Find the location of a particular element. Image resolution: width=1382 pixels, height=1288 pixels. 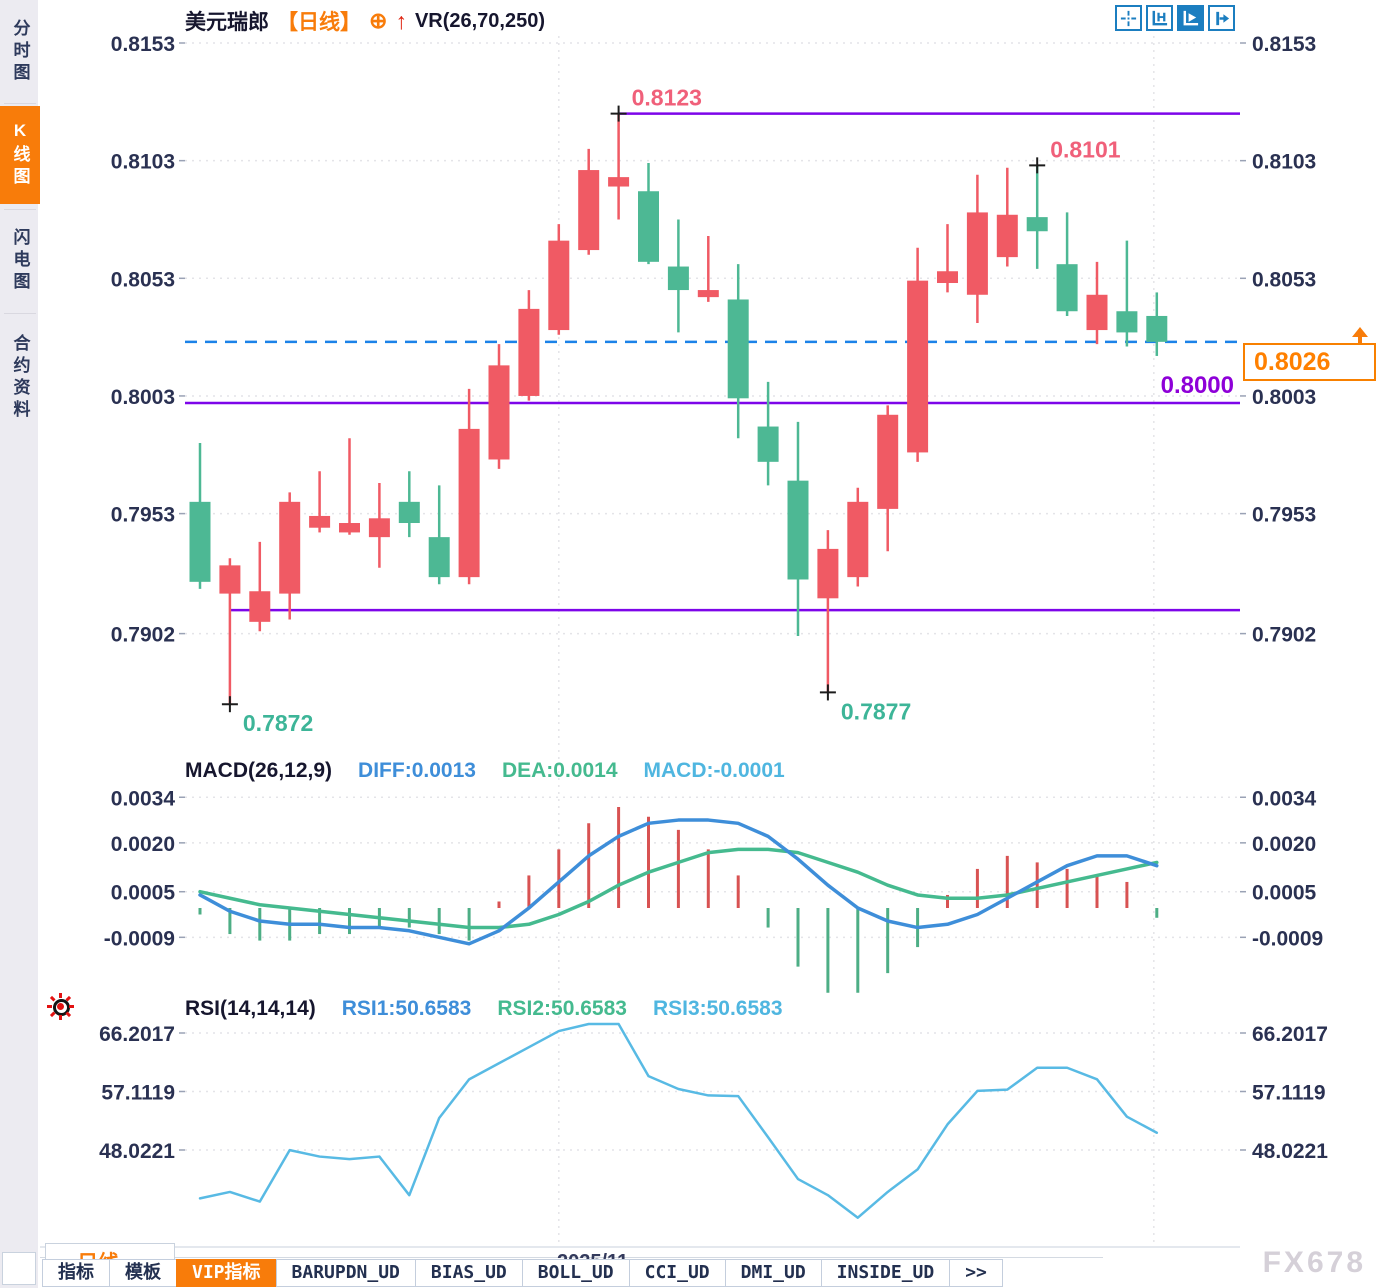

rsi1-value: RSI1:50.6583 is located at coordinates (406, 1008).